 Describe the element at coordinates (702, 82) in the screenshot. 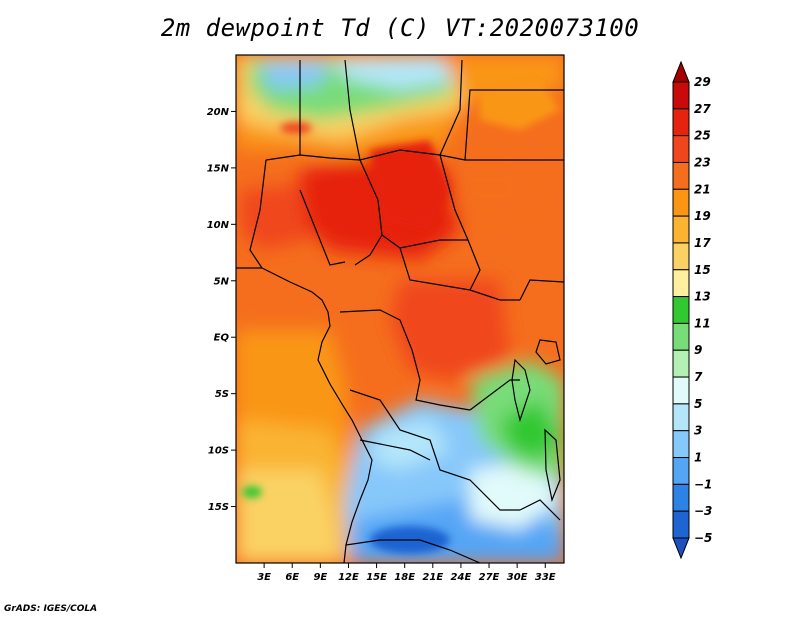

I see `colorbar-label: 29` at that location.